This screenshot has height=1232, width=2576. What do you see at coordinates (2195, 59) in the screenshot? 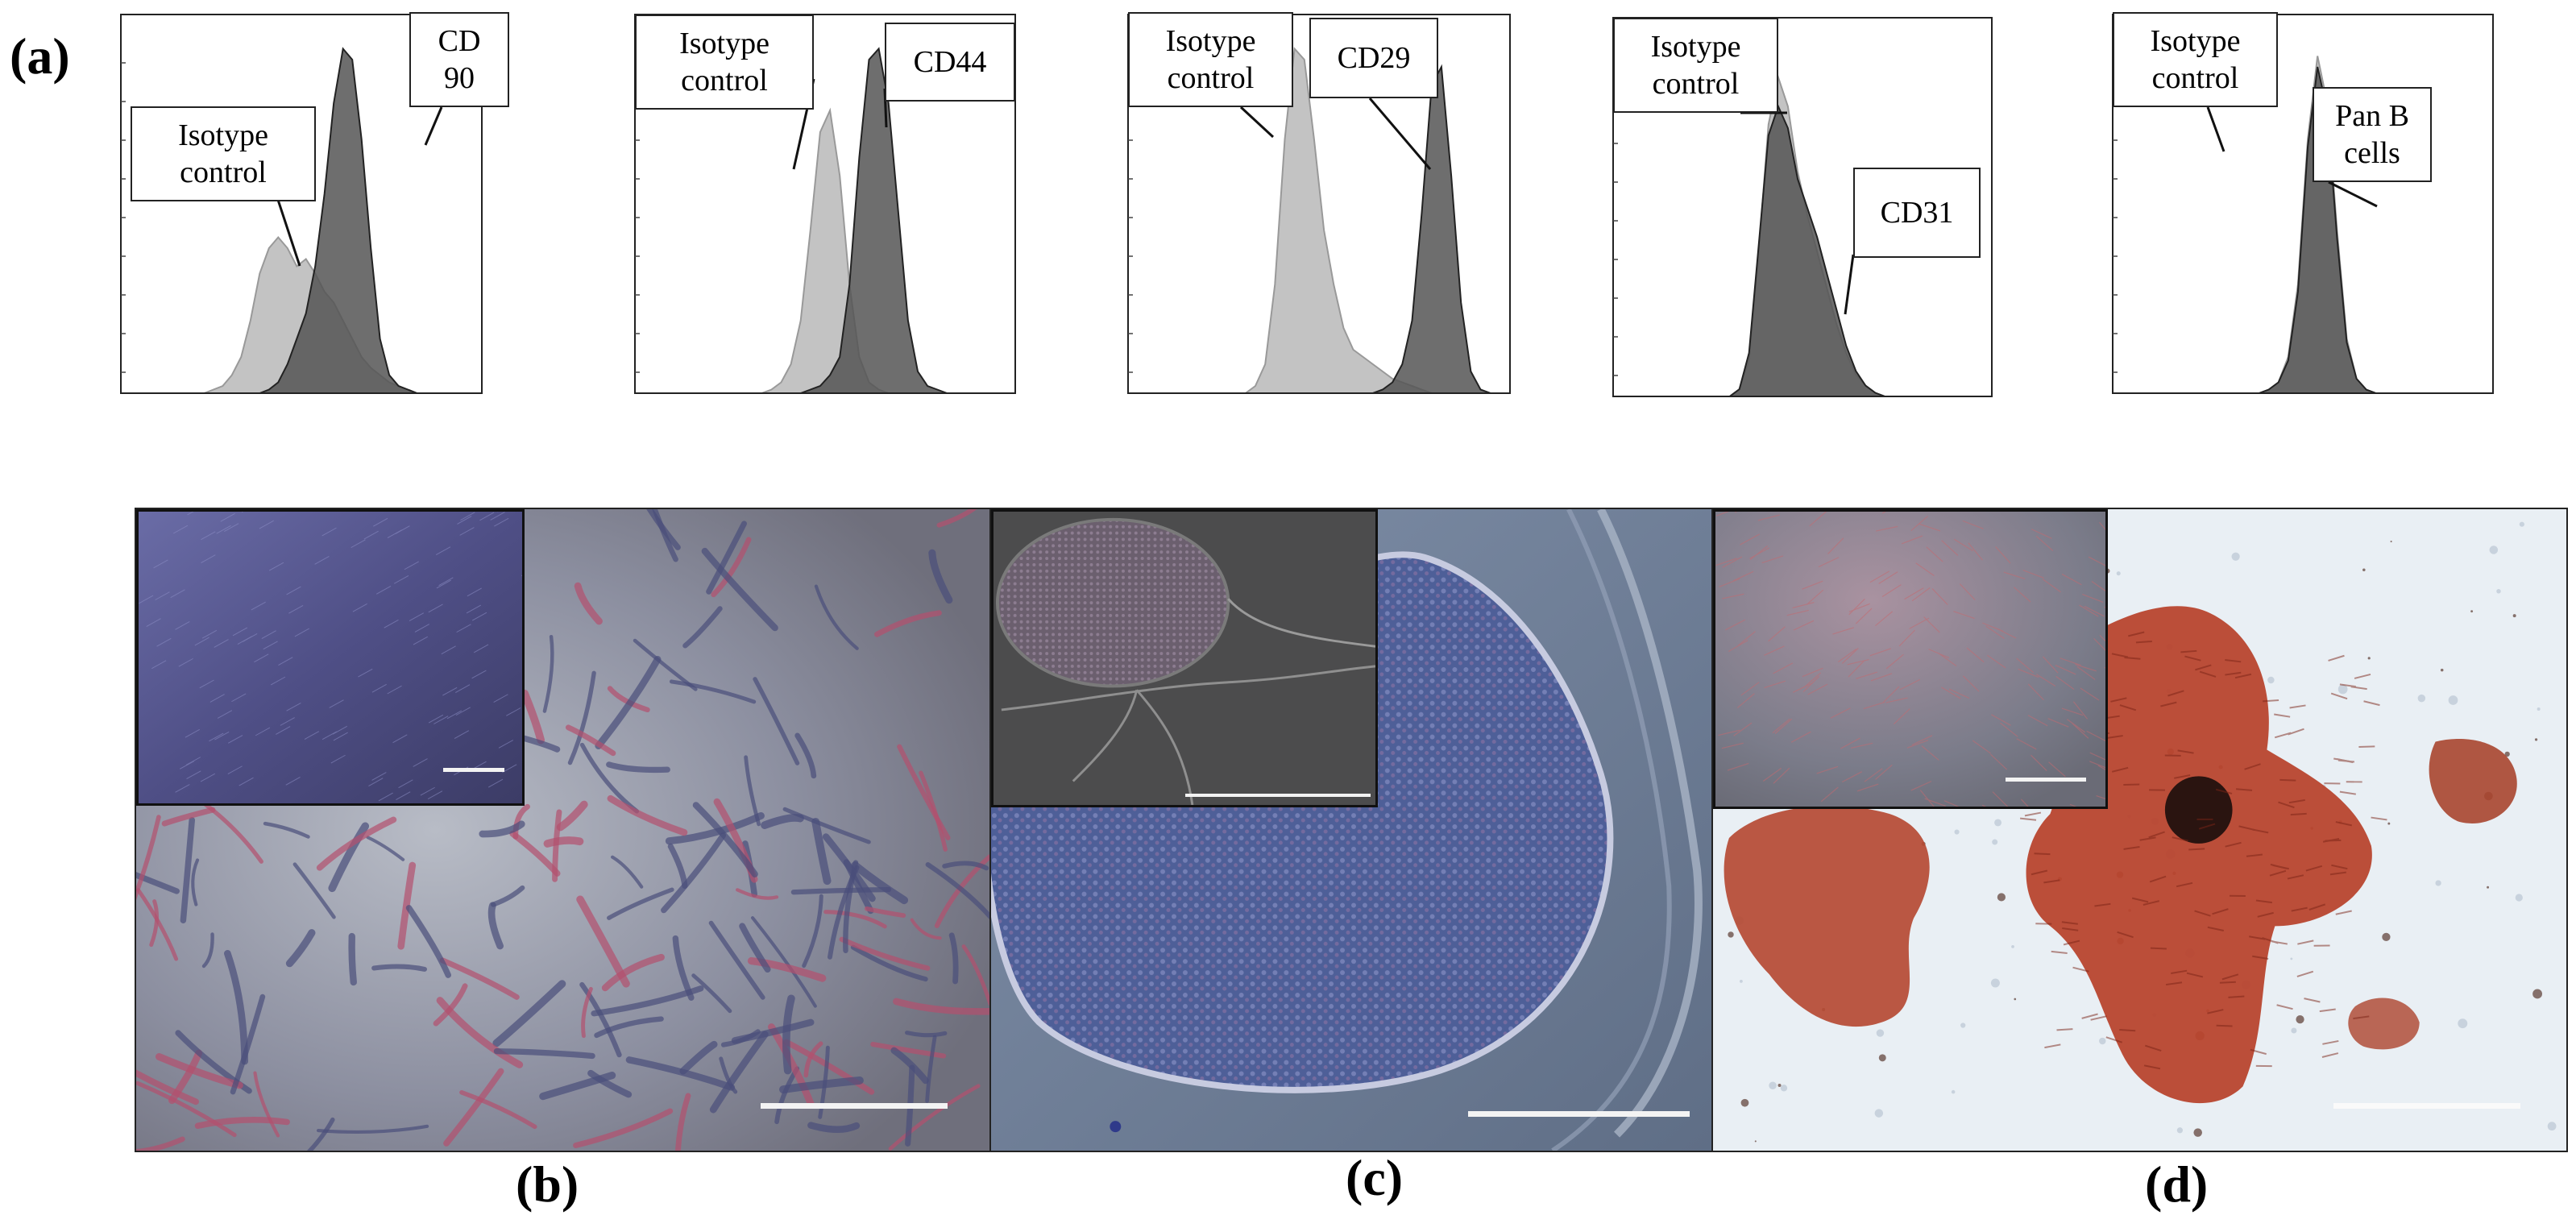
I see `control-label-panb: Isotype control` at bounding box center [2195, 59].